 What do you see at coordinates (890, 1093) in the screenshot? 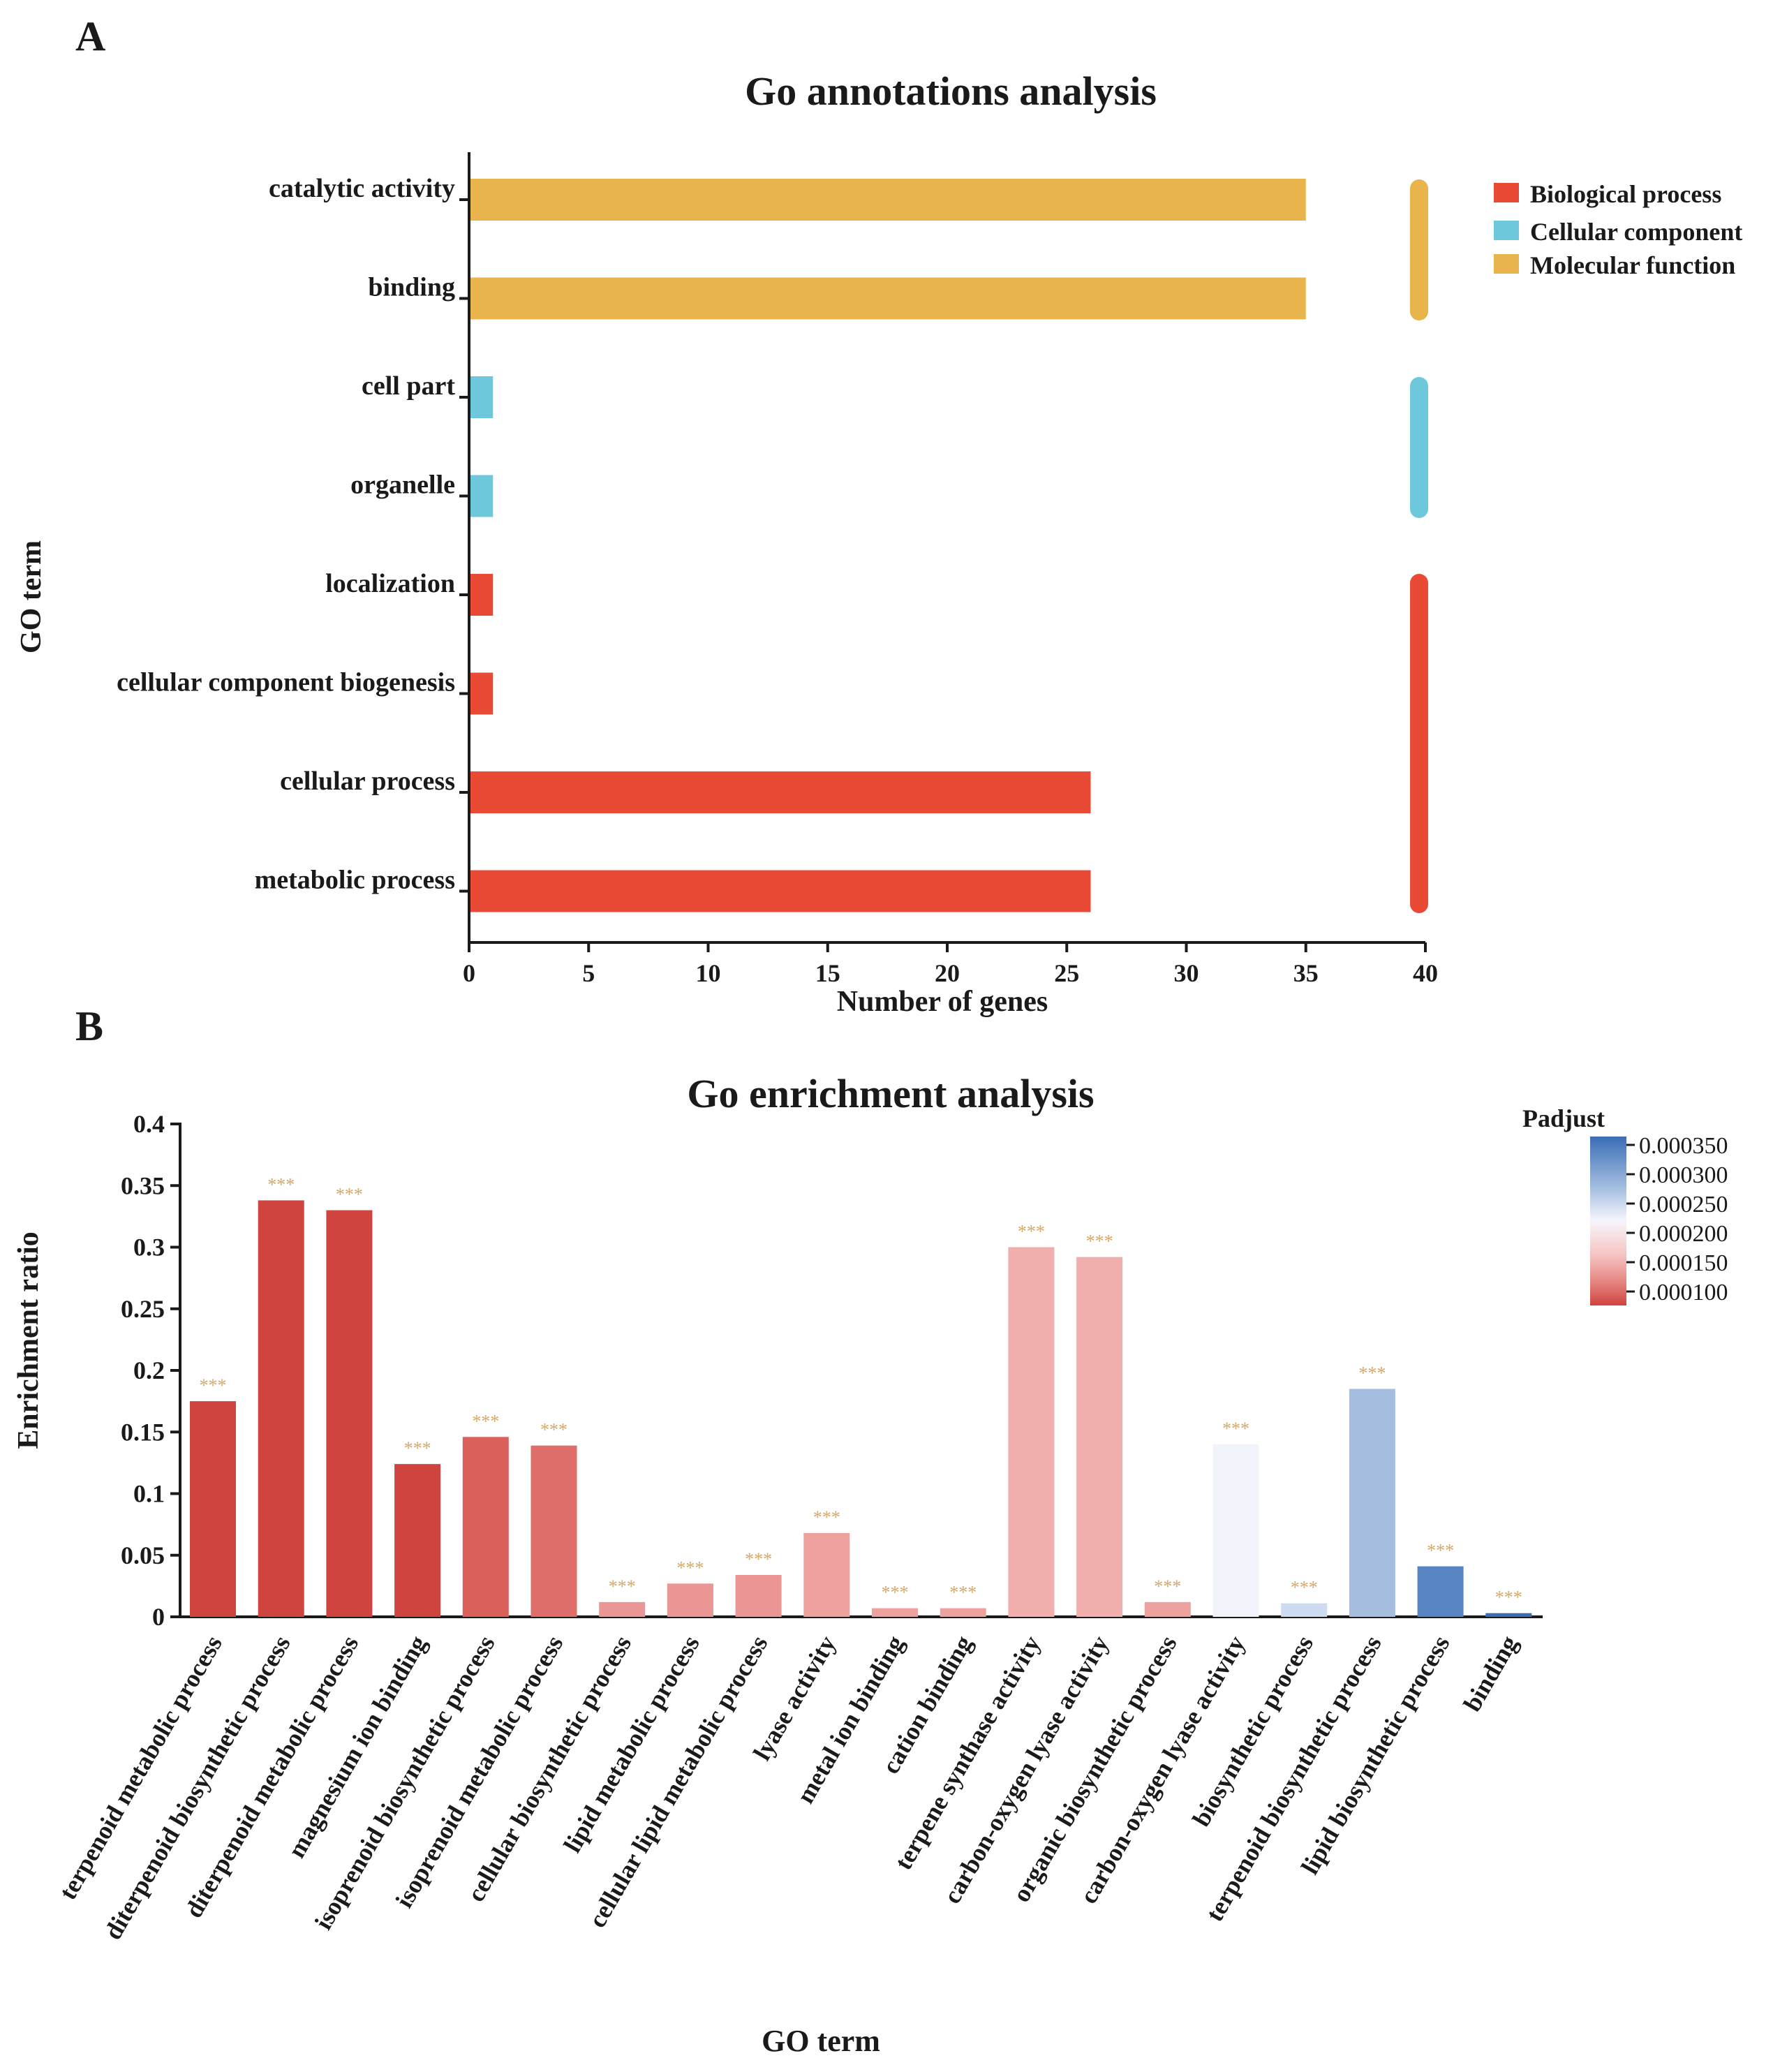
I see `panel-b-title: Go enrichment analysis` at bounding box center [890, 1093].